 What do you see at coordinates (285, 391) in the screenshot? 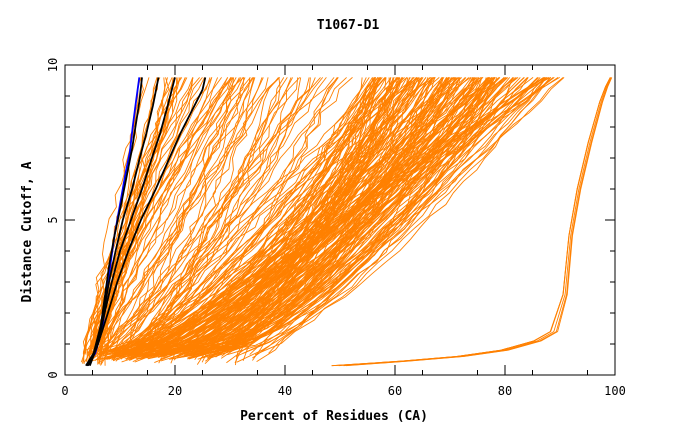
I see `x-tick-label: 40` at bounding box center [285, 391].